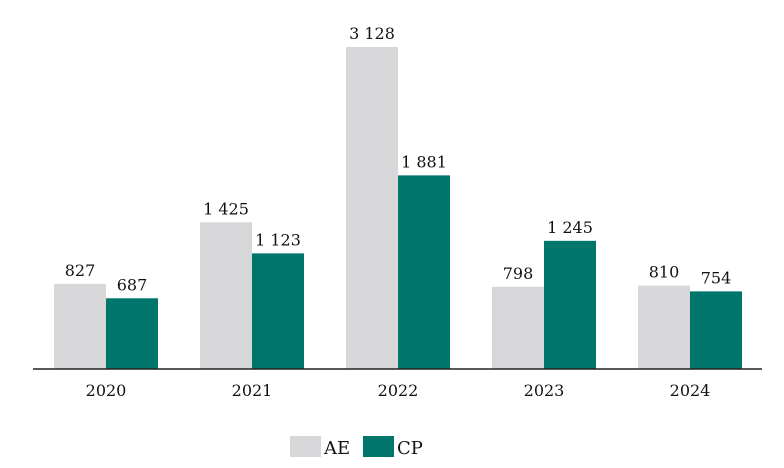 This screenshot has width=784, height=468. I want to click on bar-ae-2021, so click(226, 295).